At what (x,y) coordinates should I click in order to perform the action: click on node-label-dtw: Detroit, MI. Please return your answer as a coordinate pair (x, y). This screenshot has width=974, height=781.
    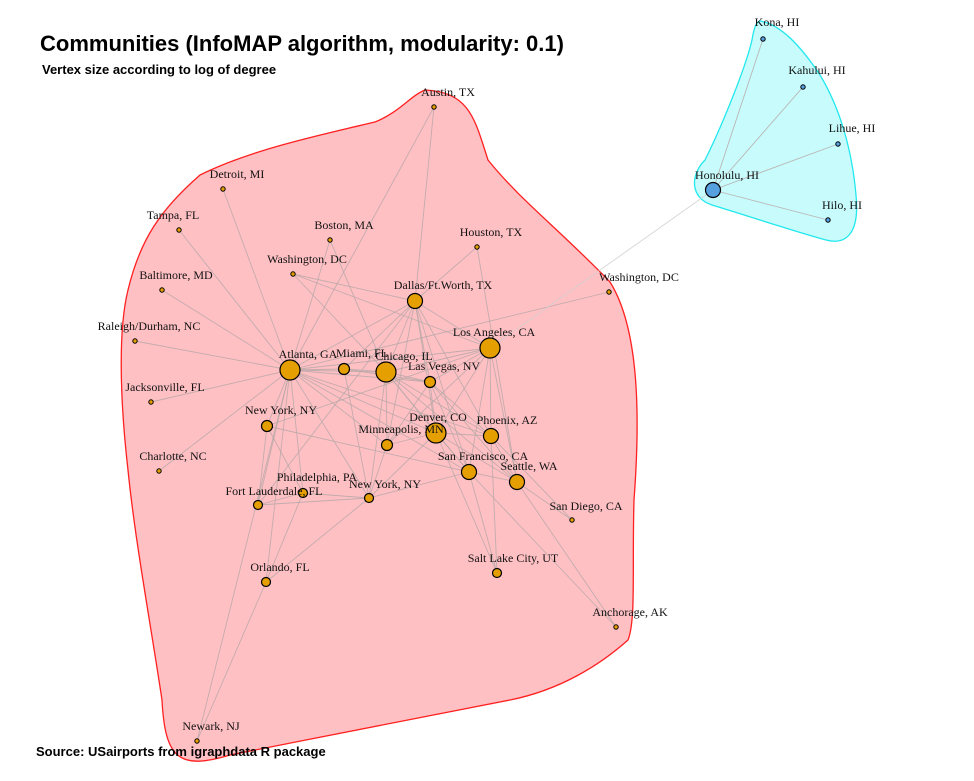
    Looking at the image, I should click on (237, 174).